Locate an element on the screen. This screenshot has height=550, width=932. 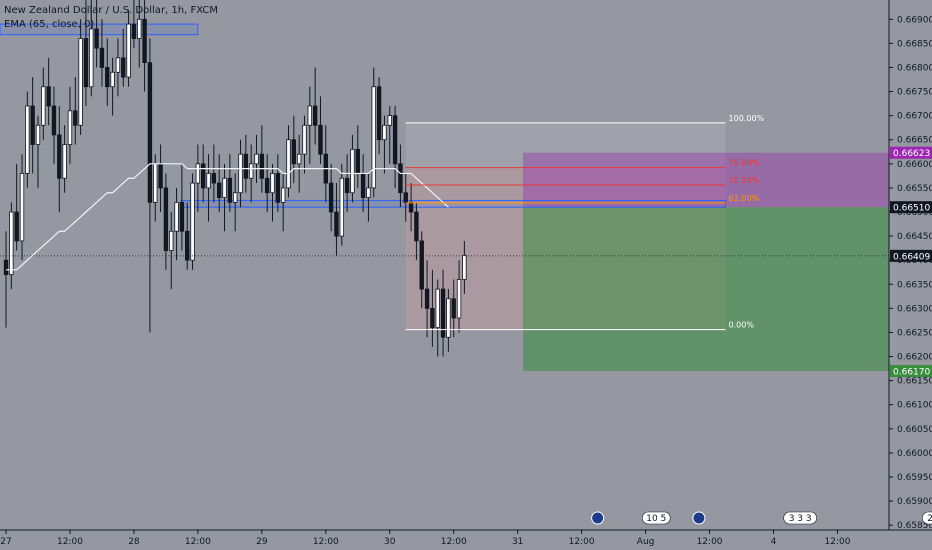
price-tick-label: 0.66100 is located at coordinates (914, 406).